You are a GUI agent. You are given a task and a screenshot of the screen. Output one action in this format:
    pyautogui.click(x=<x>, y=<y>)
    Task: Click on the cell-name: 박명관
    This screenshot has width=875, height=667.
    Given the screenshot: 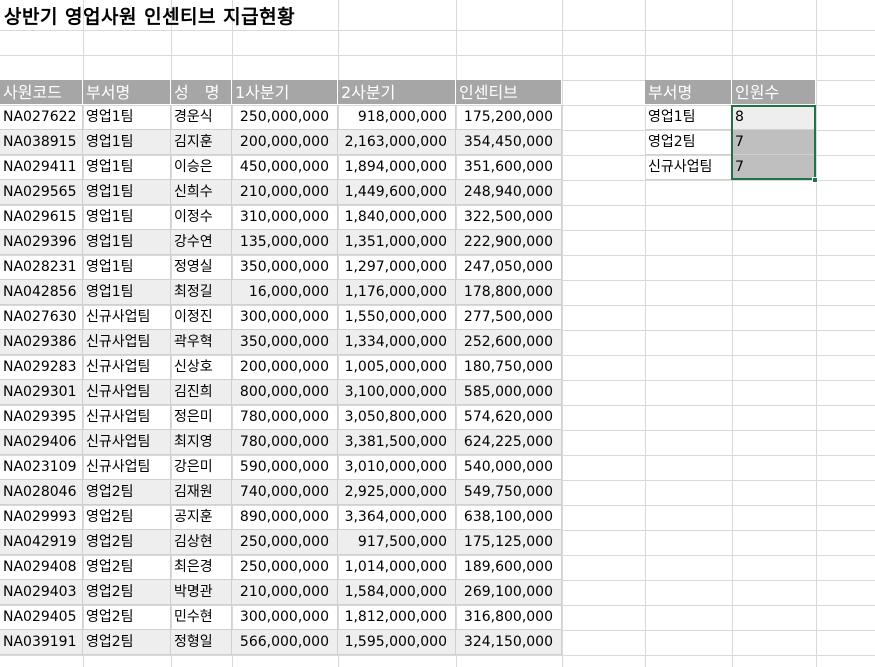 What is the action you would take?
    pyautogui.click(x=201, y=592)
    